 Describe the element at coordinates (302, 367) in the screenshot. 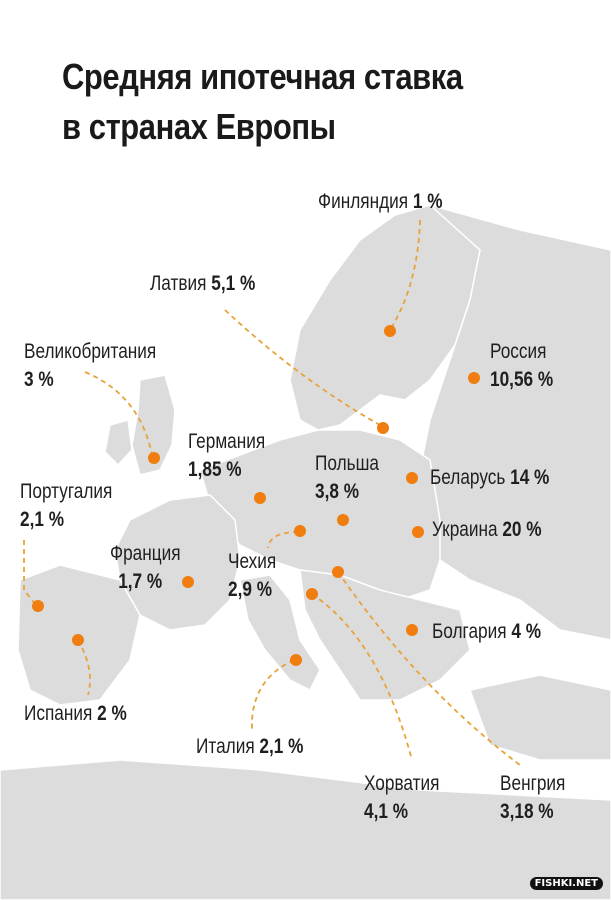

I see `leader-latvia` at that location.